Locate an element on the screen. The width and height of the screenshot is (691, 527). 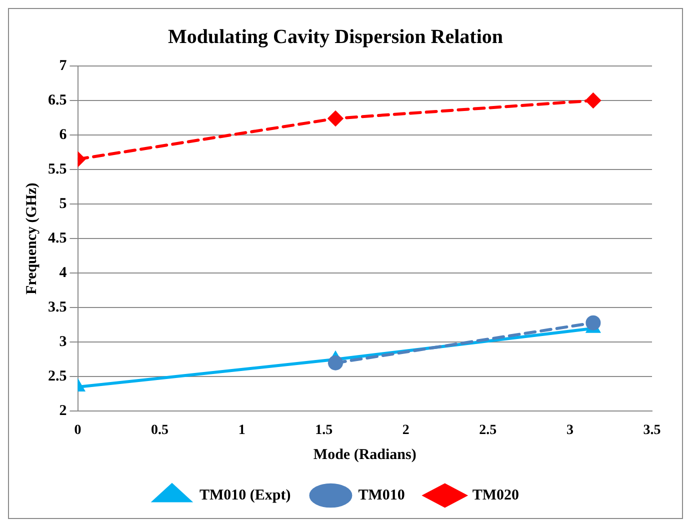
y-tick-label: 5.5 is located at coordinates (57, 169).